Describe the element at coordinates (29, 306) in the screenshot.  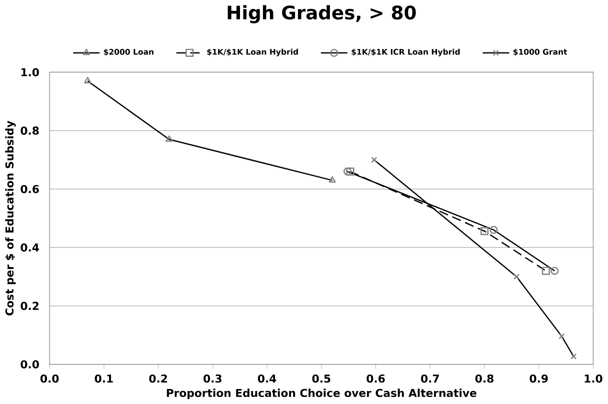
I see `y-tick-label: 0.2` at that location.